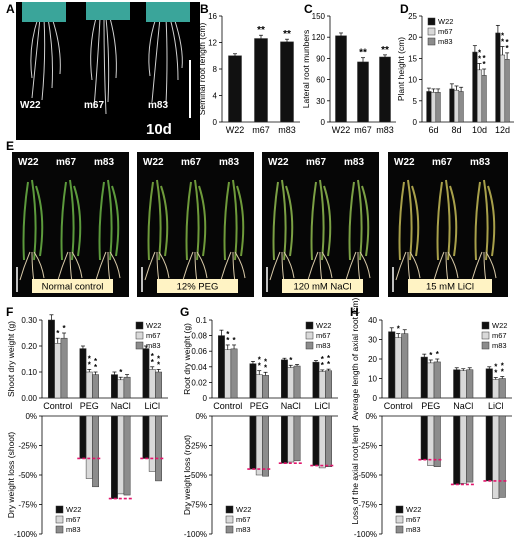 The image size is (520, 545). Describe the element at coordinates (261, 130) in the screenshot. I see `x-tick-label: m67` at that location.